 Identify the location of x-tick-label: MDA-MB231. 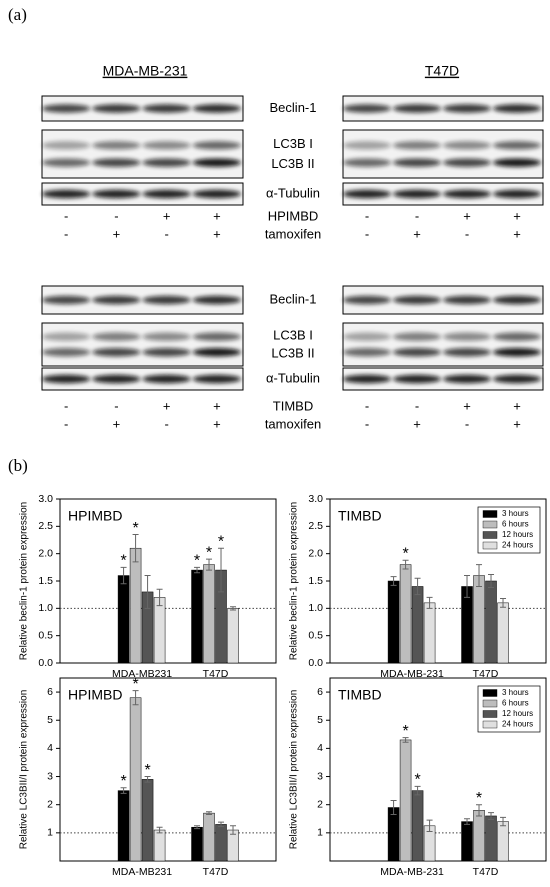
(142, 872).